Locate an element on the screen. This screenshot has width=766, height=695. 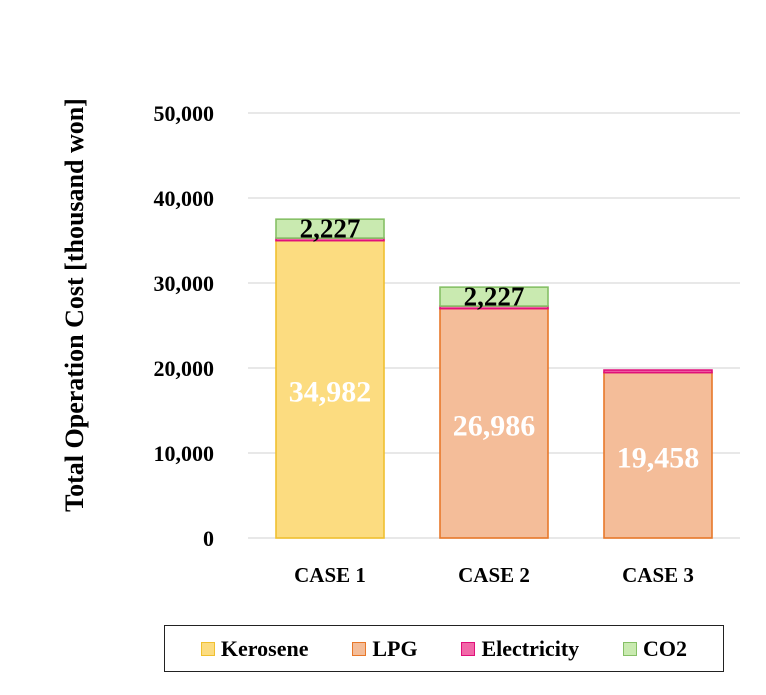
legend-label: Electricity is located at coordinates (530, 648).